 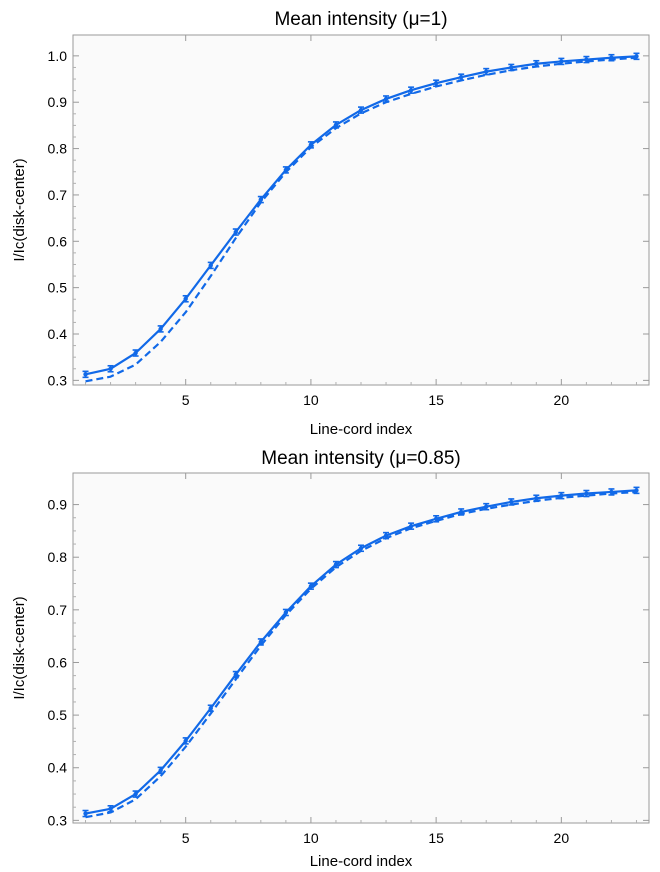 What do you see at coordinates (360, 458) in the screenshot?
I see `chart-title: Mean intensity (μ=0.85)` at bounding box center [360, 458].